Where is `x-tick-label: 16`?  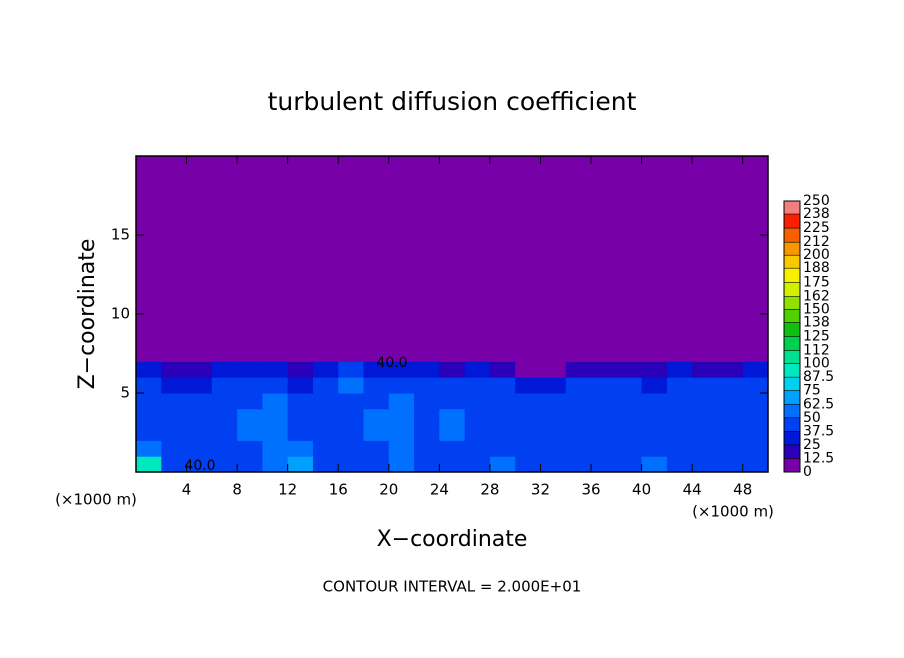 x-tick-label: 16 is located at coordinates (338, 490).